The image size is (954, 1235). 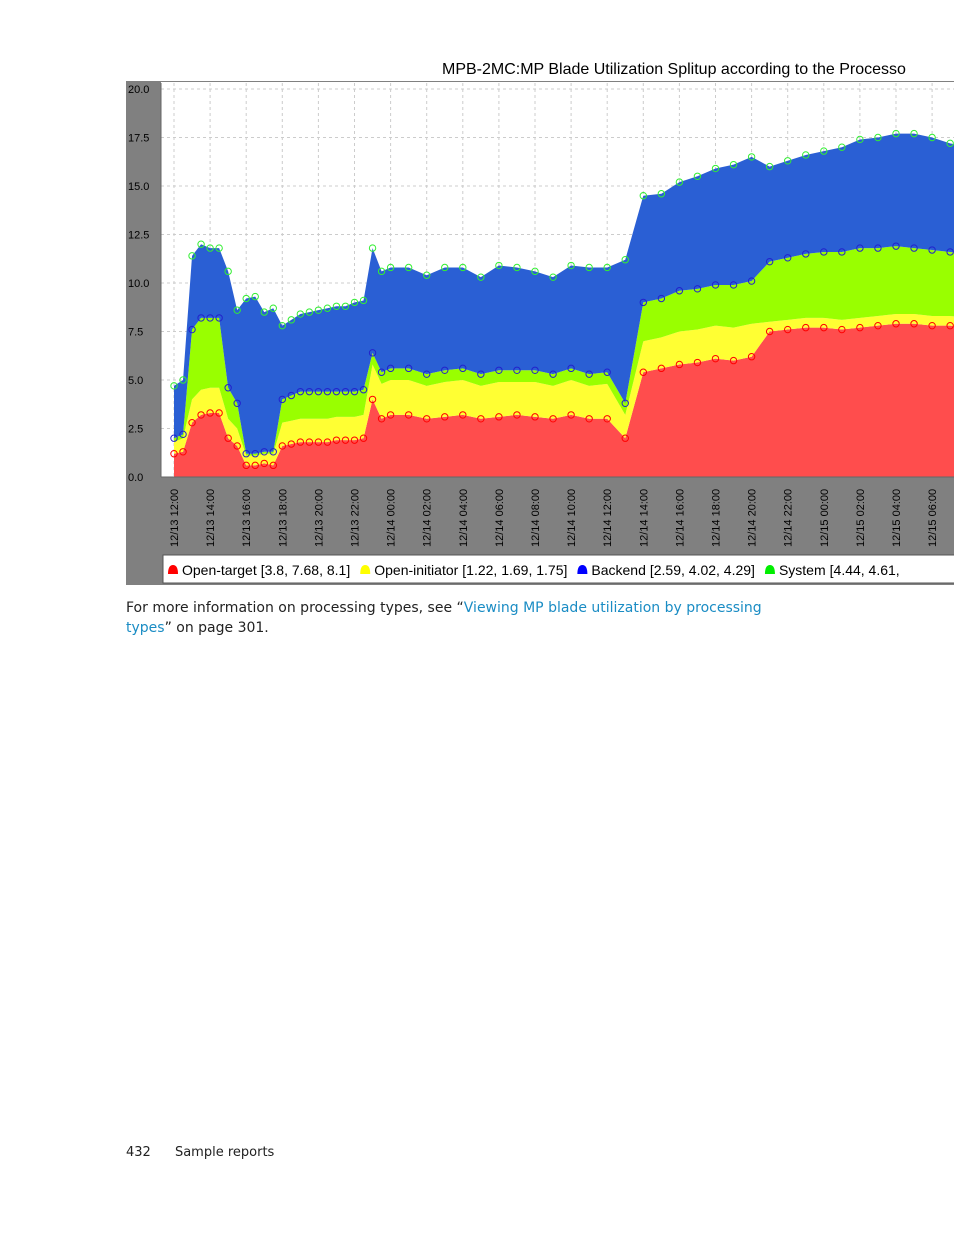 What do you see at coordinates (392, 518) in the screenshot?
I see `x-tick-label: 12/14 00:00` at bounding box center [392, 518].